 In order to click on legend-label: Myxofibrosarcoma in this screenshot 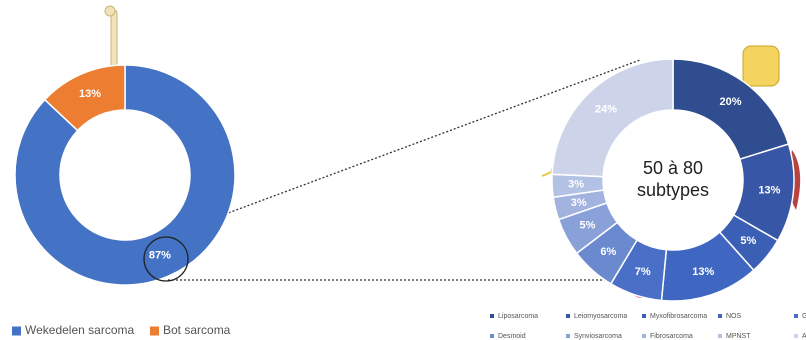, I will do `click(678, 316)`.